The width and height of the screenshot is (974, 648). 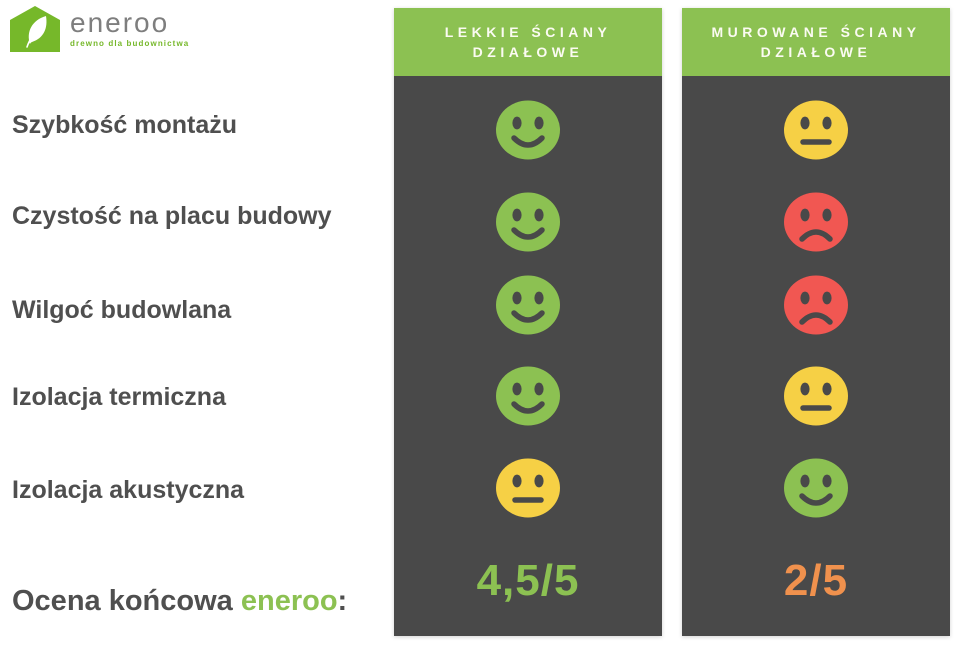 What do you see at coordinates (125, 125) in the screenshot?
I see `criterion-label-szybkosc: Szybkość montażu` at bounding box center [125, 125].